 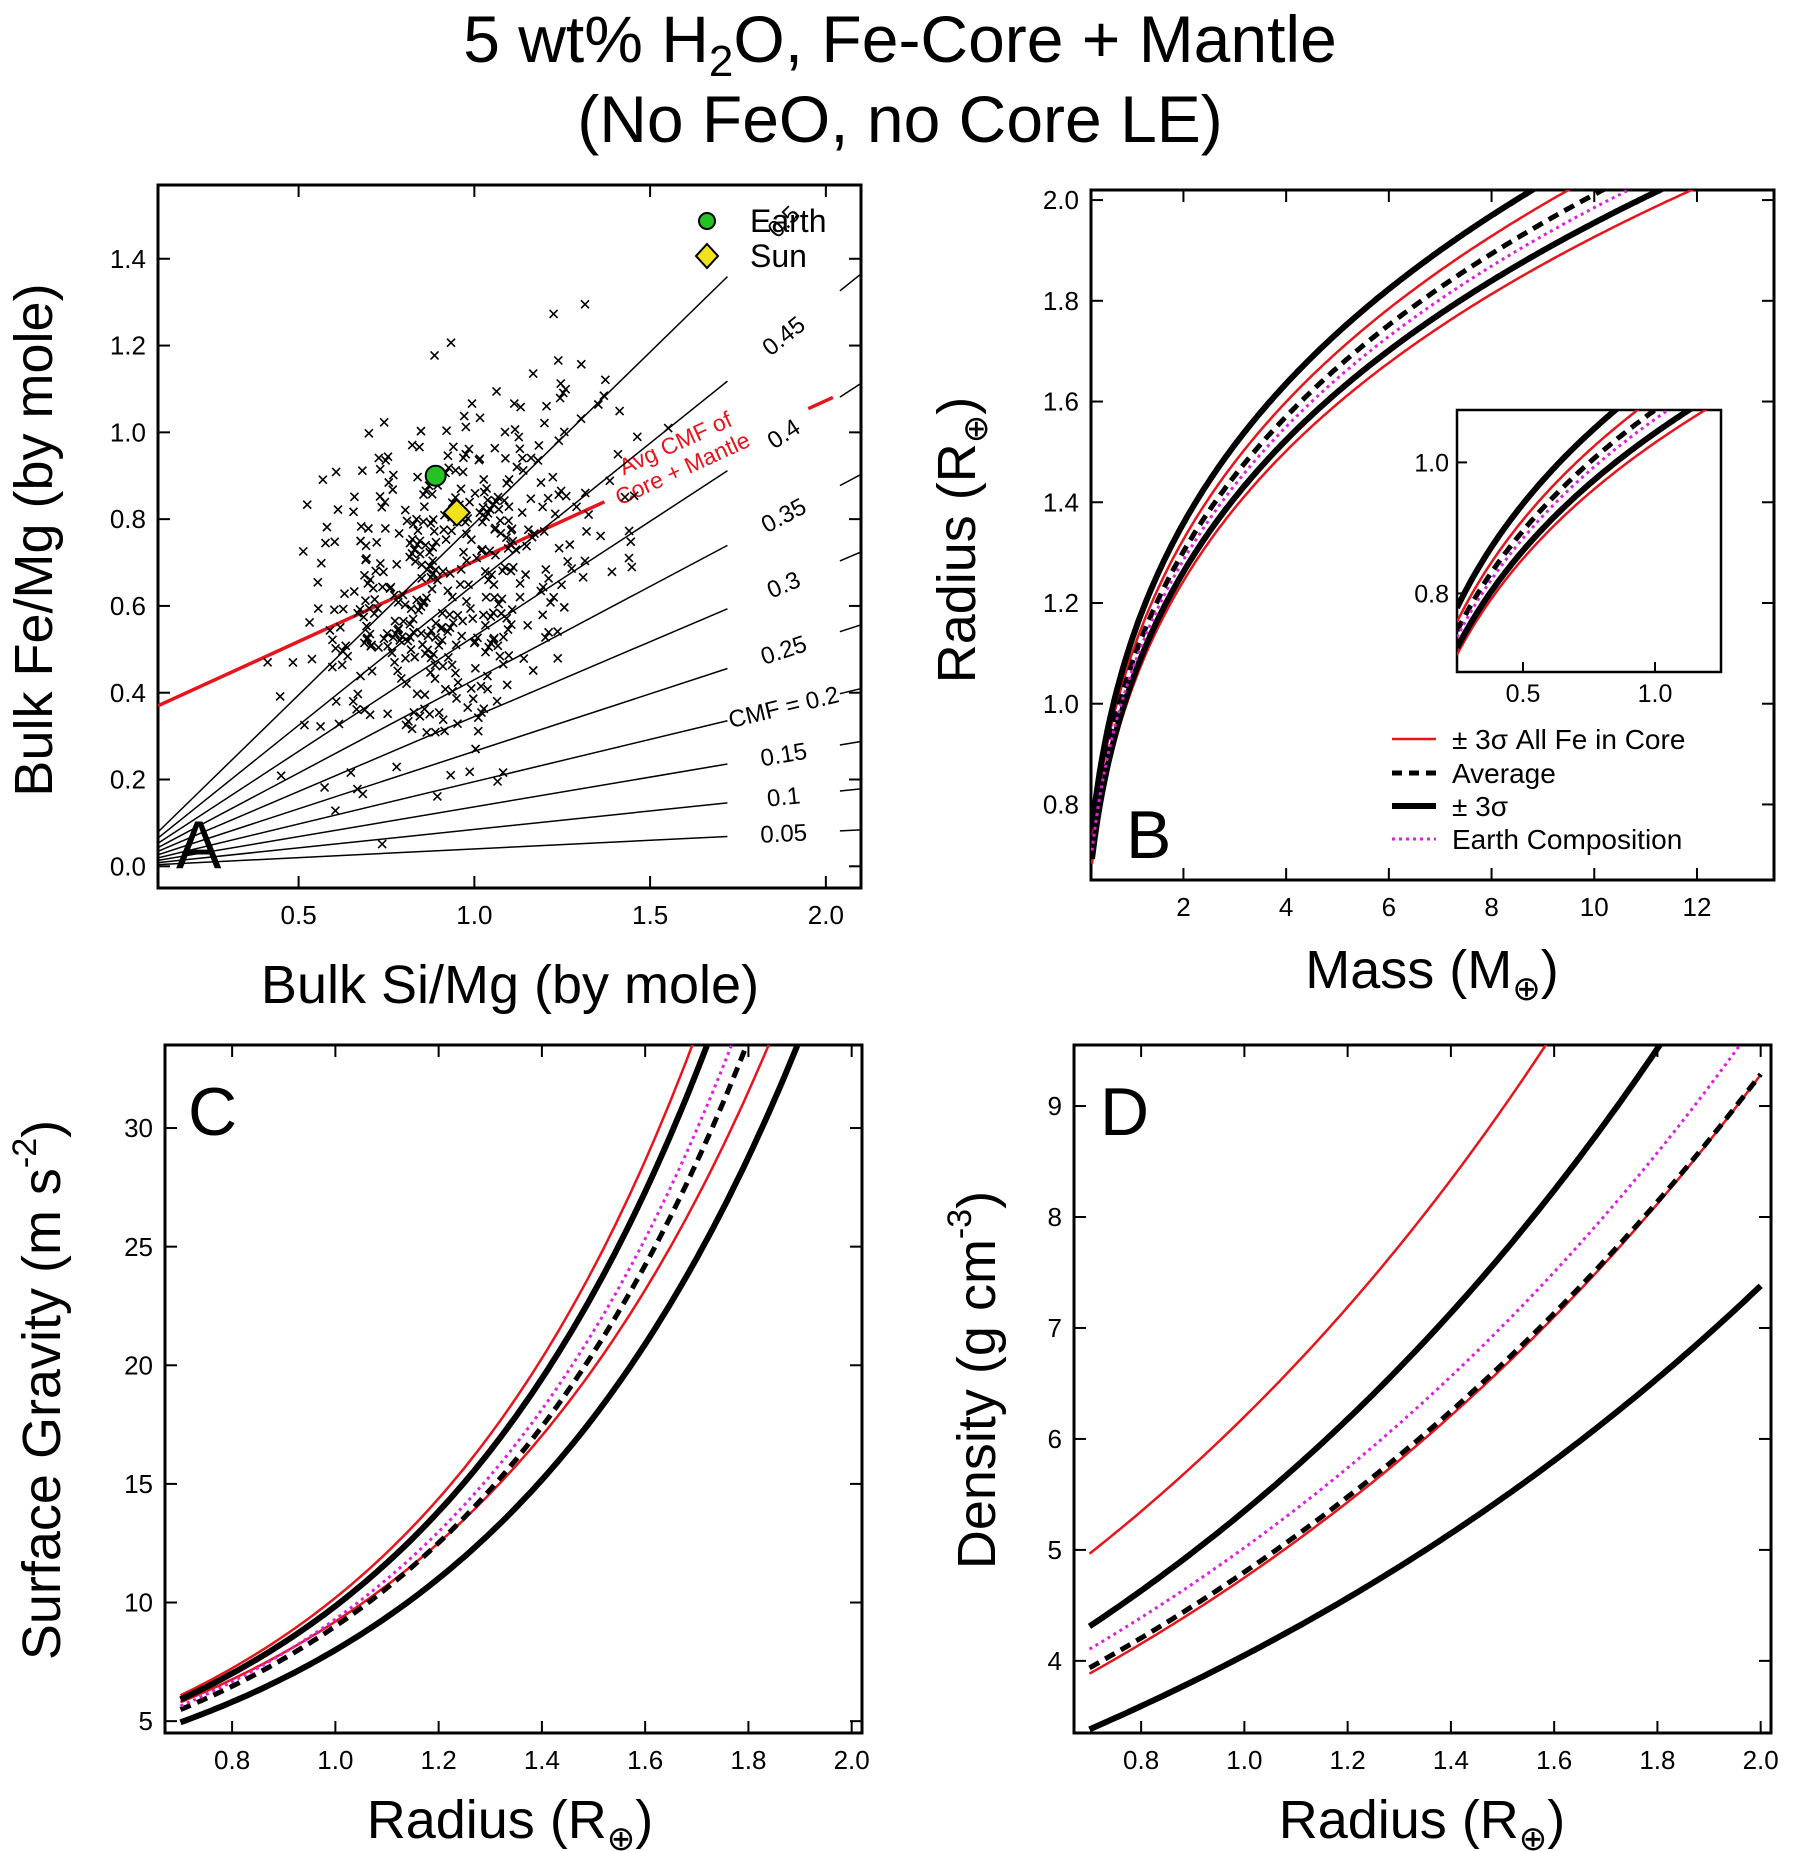 What do you see at coordinates (850, 743) in the screenshot?
I see `cmf-line-tail-0.15` at bounding box center [850, 743].